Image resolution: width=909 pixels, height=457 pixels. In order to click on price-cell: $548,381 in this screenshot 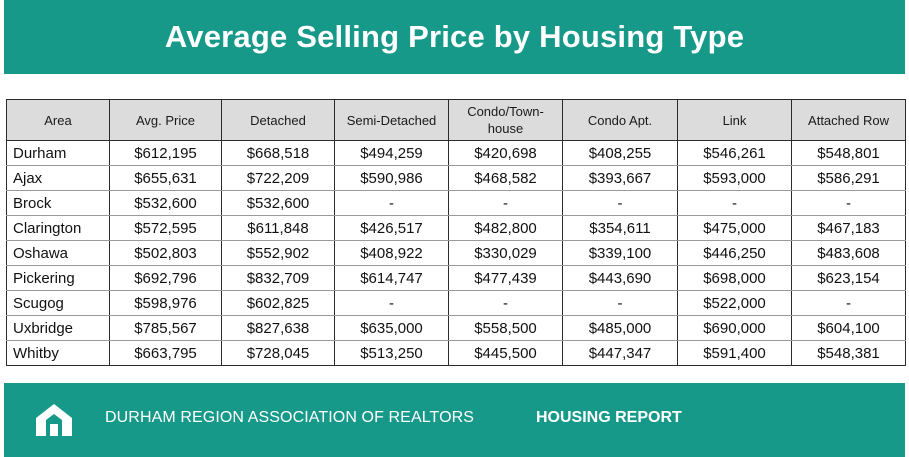, I will do `click(848, 353)`.